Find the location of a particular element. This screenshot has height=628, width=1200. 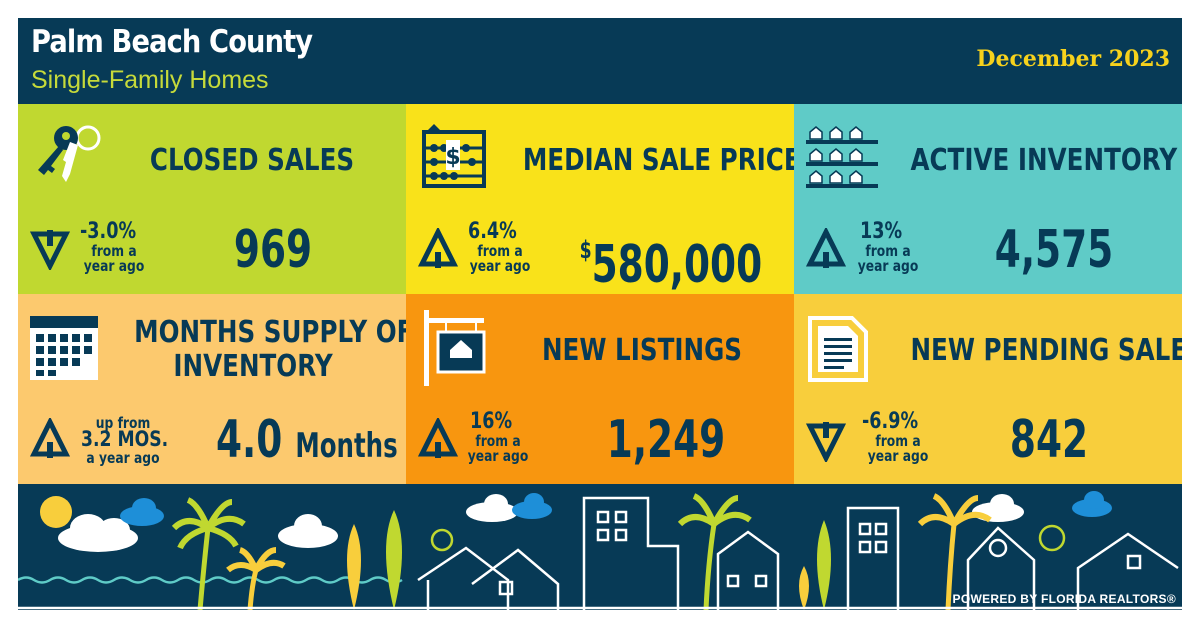

months-supply-value: 4.0 Months is located at coordinates (307, 442).